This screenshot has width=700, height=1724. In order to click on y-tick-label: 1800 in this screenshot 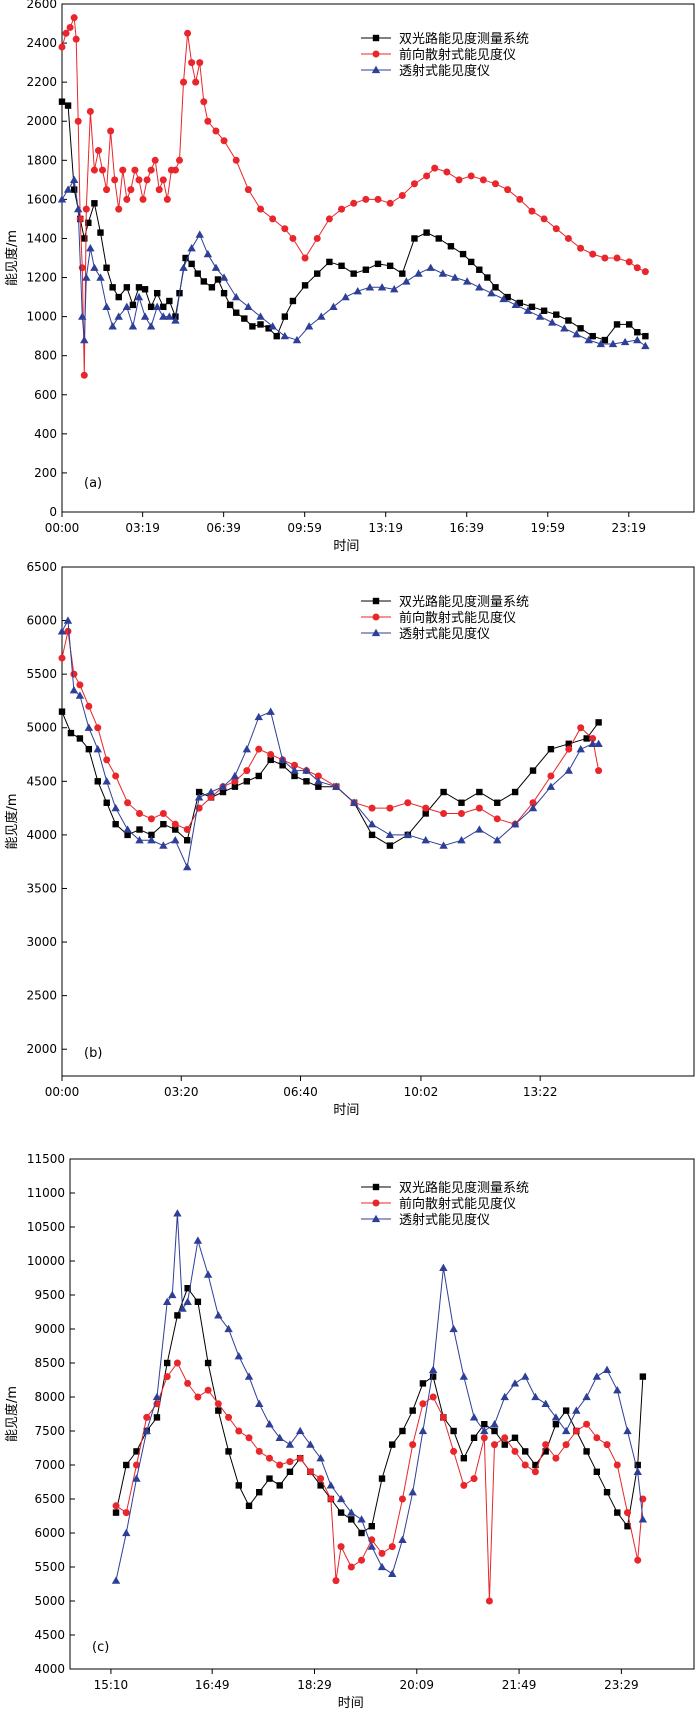, I will do `click(41, 160)`.